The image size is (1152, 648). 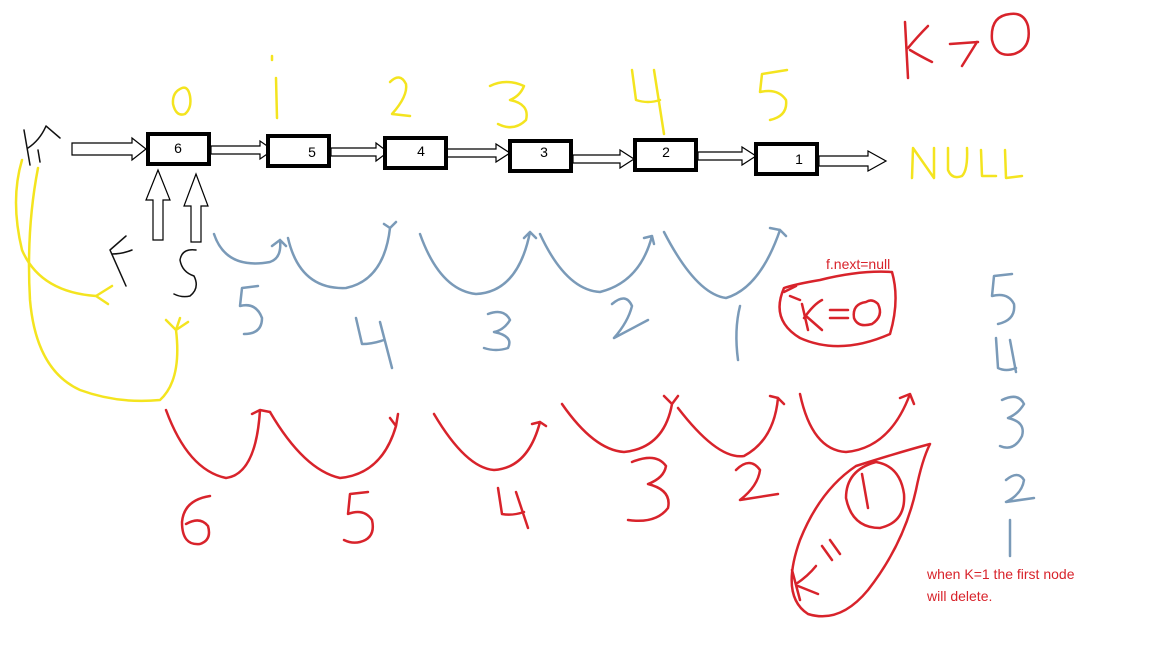 What do you see at coordinates (1013, 415) in the screenshot?
I see `side-counts` at bounding box center [1013, 415].